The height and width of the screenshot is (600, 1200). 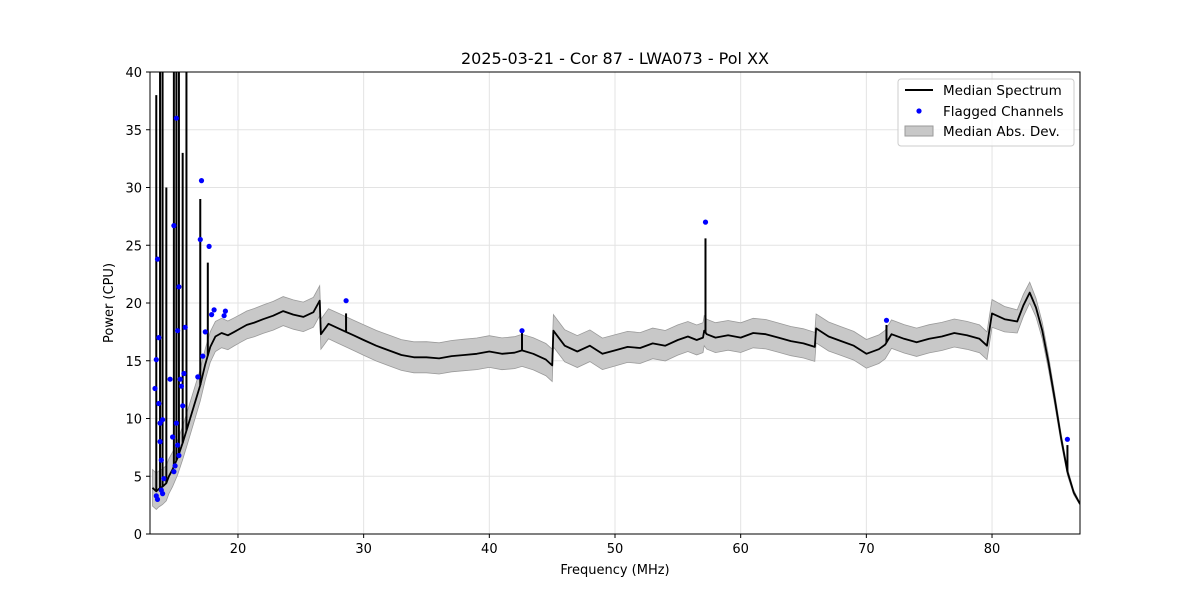 What do you see at coordinates (919, 131) in the screenshot?
I see `legend-band-swatch` at bounding box center [919, 131].